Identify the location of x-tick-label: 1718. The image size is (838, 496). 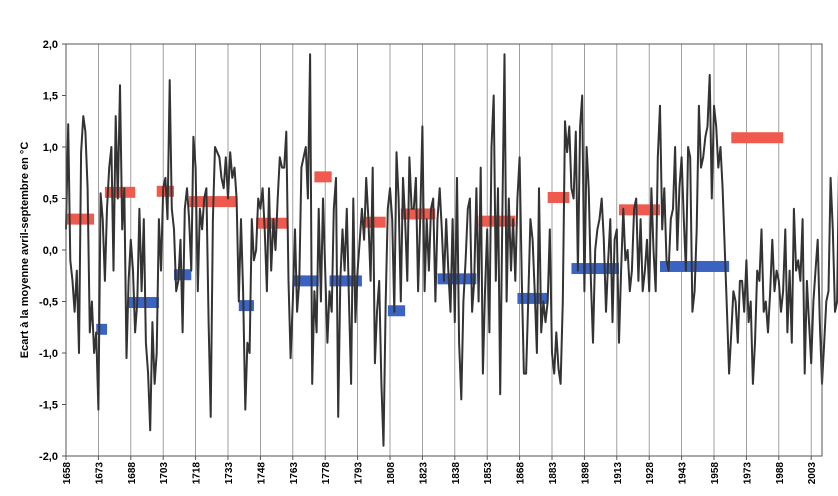
(197, 473).